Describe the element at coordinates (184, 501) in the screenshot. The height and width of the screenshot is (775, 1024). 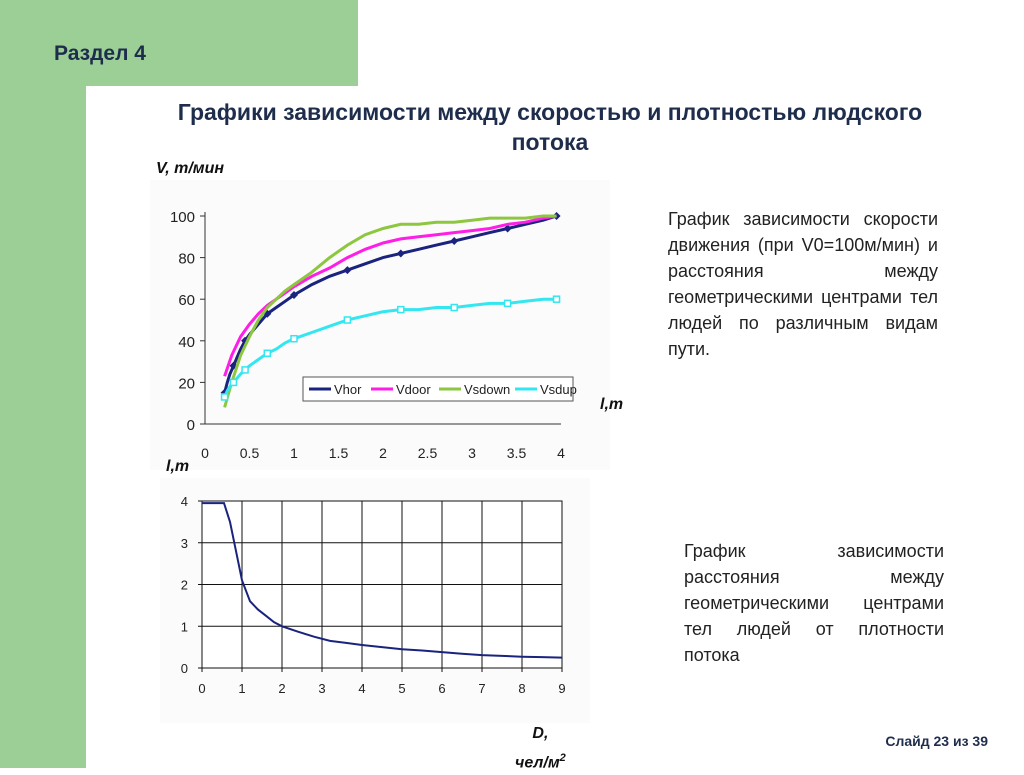
I see `chart2-y-tick-label: 4` at that location.